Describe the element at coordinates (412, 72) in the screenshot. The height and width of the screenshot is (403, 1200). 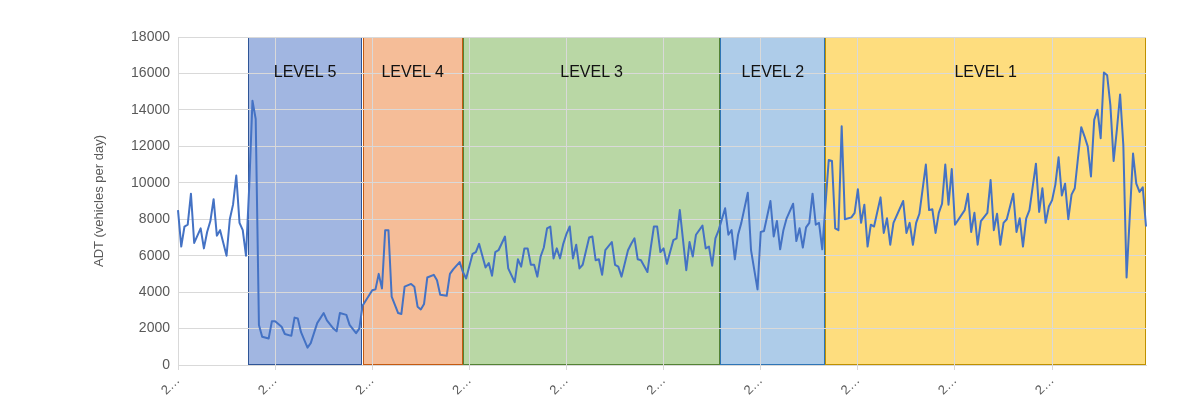
I see `annotation: LEVEL 4` at that location.